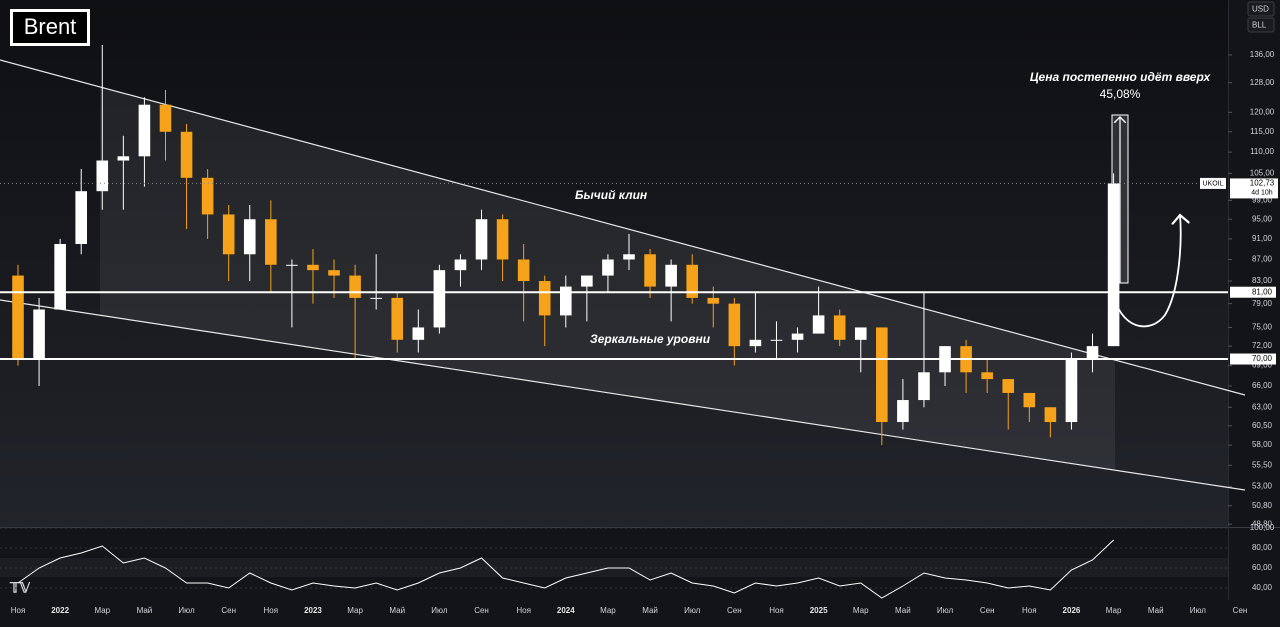 Image resolution: width=1280 pixels, height=627 pixels. I want to click on y-tick-label: 115,00, so click(1262, 131).